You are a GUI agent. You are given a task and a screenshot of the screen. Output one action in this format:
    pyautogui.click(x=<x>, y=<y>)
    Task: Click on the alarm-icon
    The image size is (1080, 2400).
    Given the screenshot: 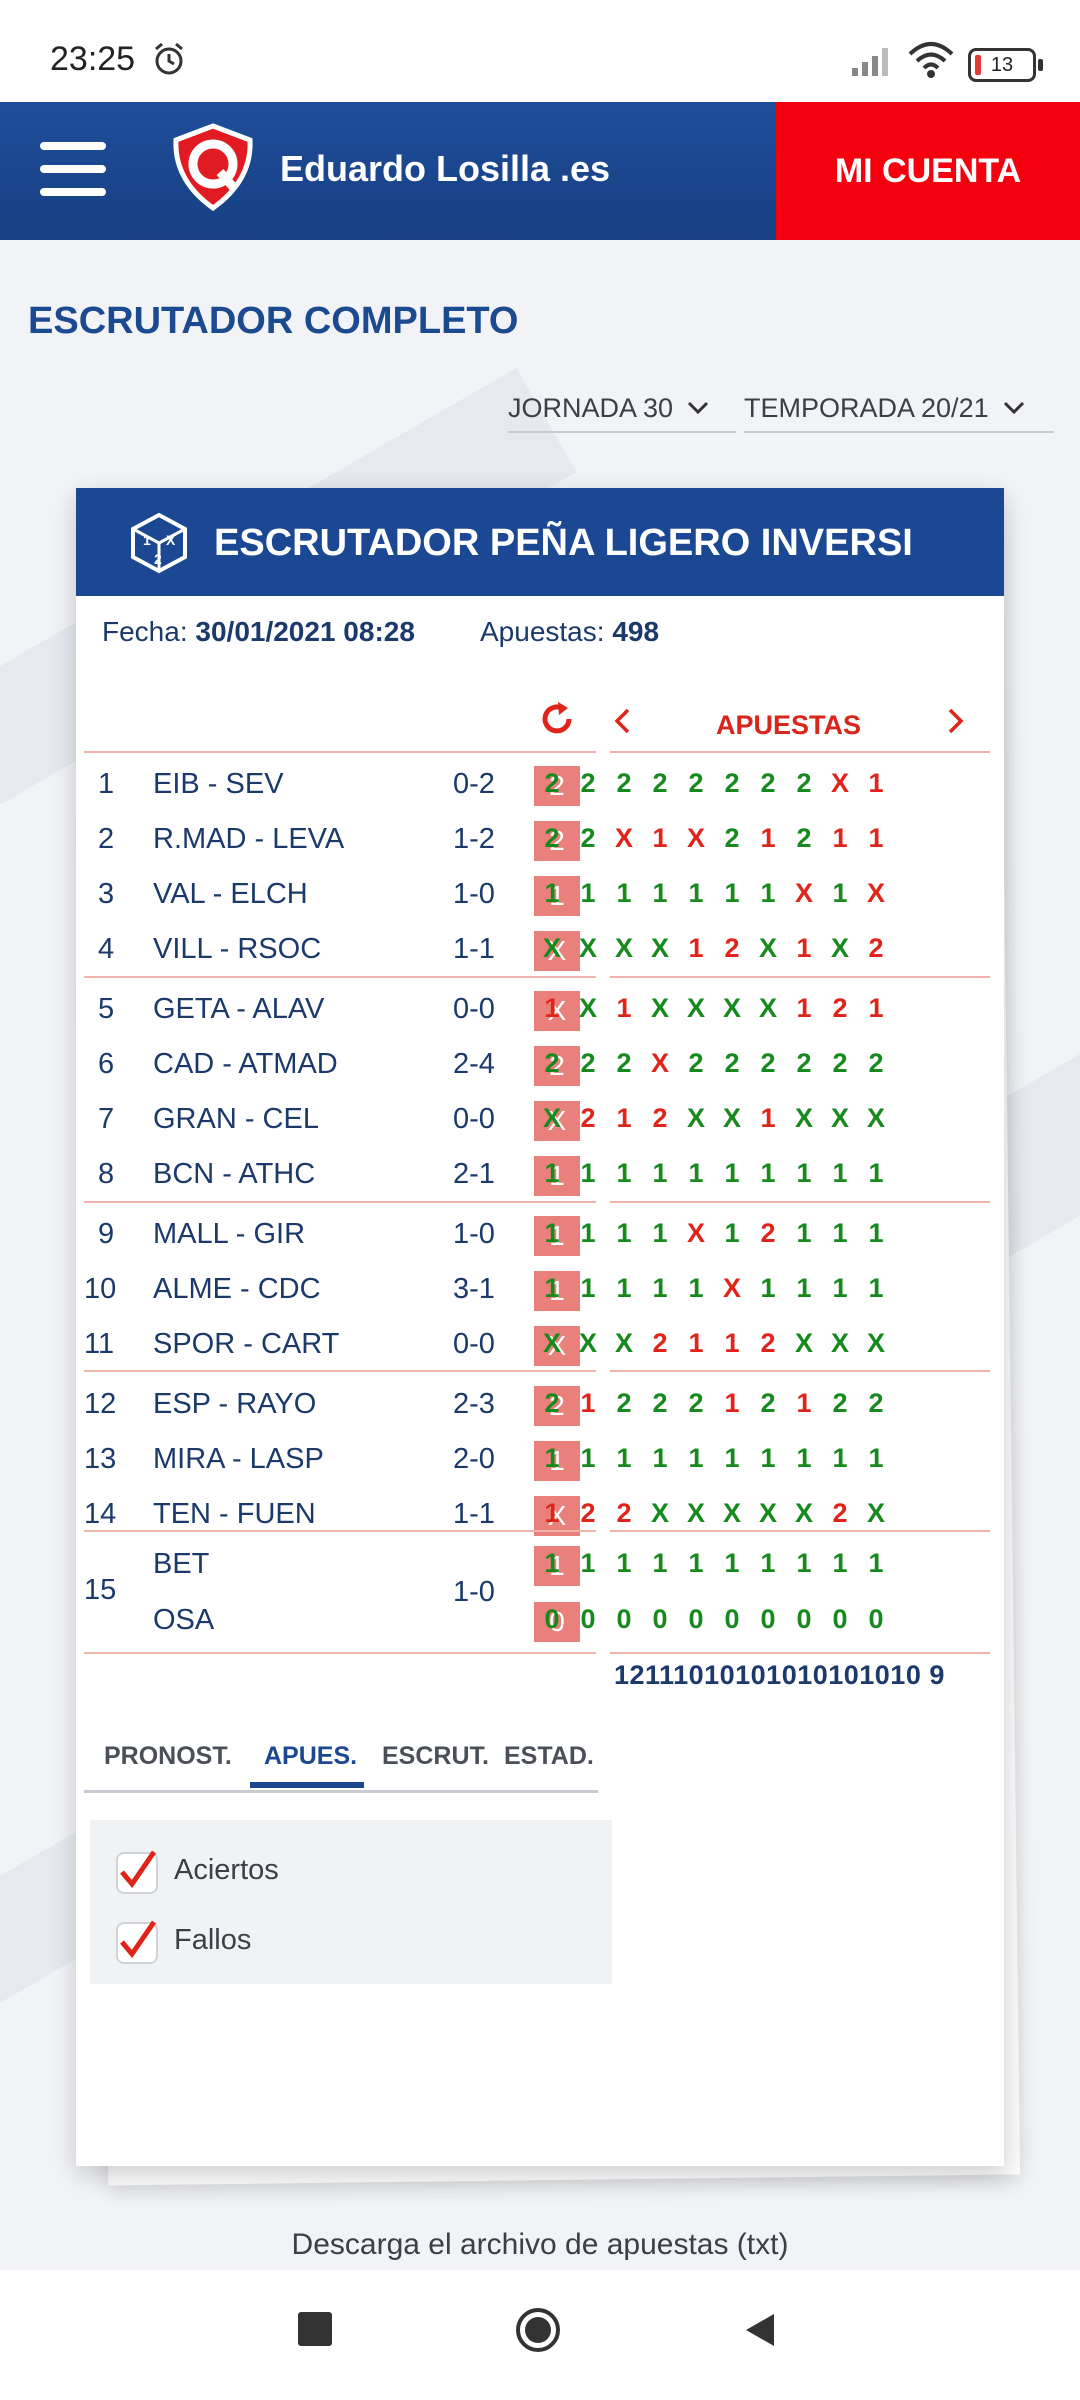 What is the action you would take?
    pyautogui.click(x=169, y=58)
    